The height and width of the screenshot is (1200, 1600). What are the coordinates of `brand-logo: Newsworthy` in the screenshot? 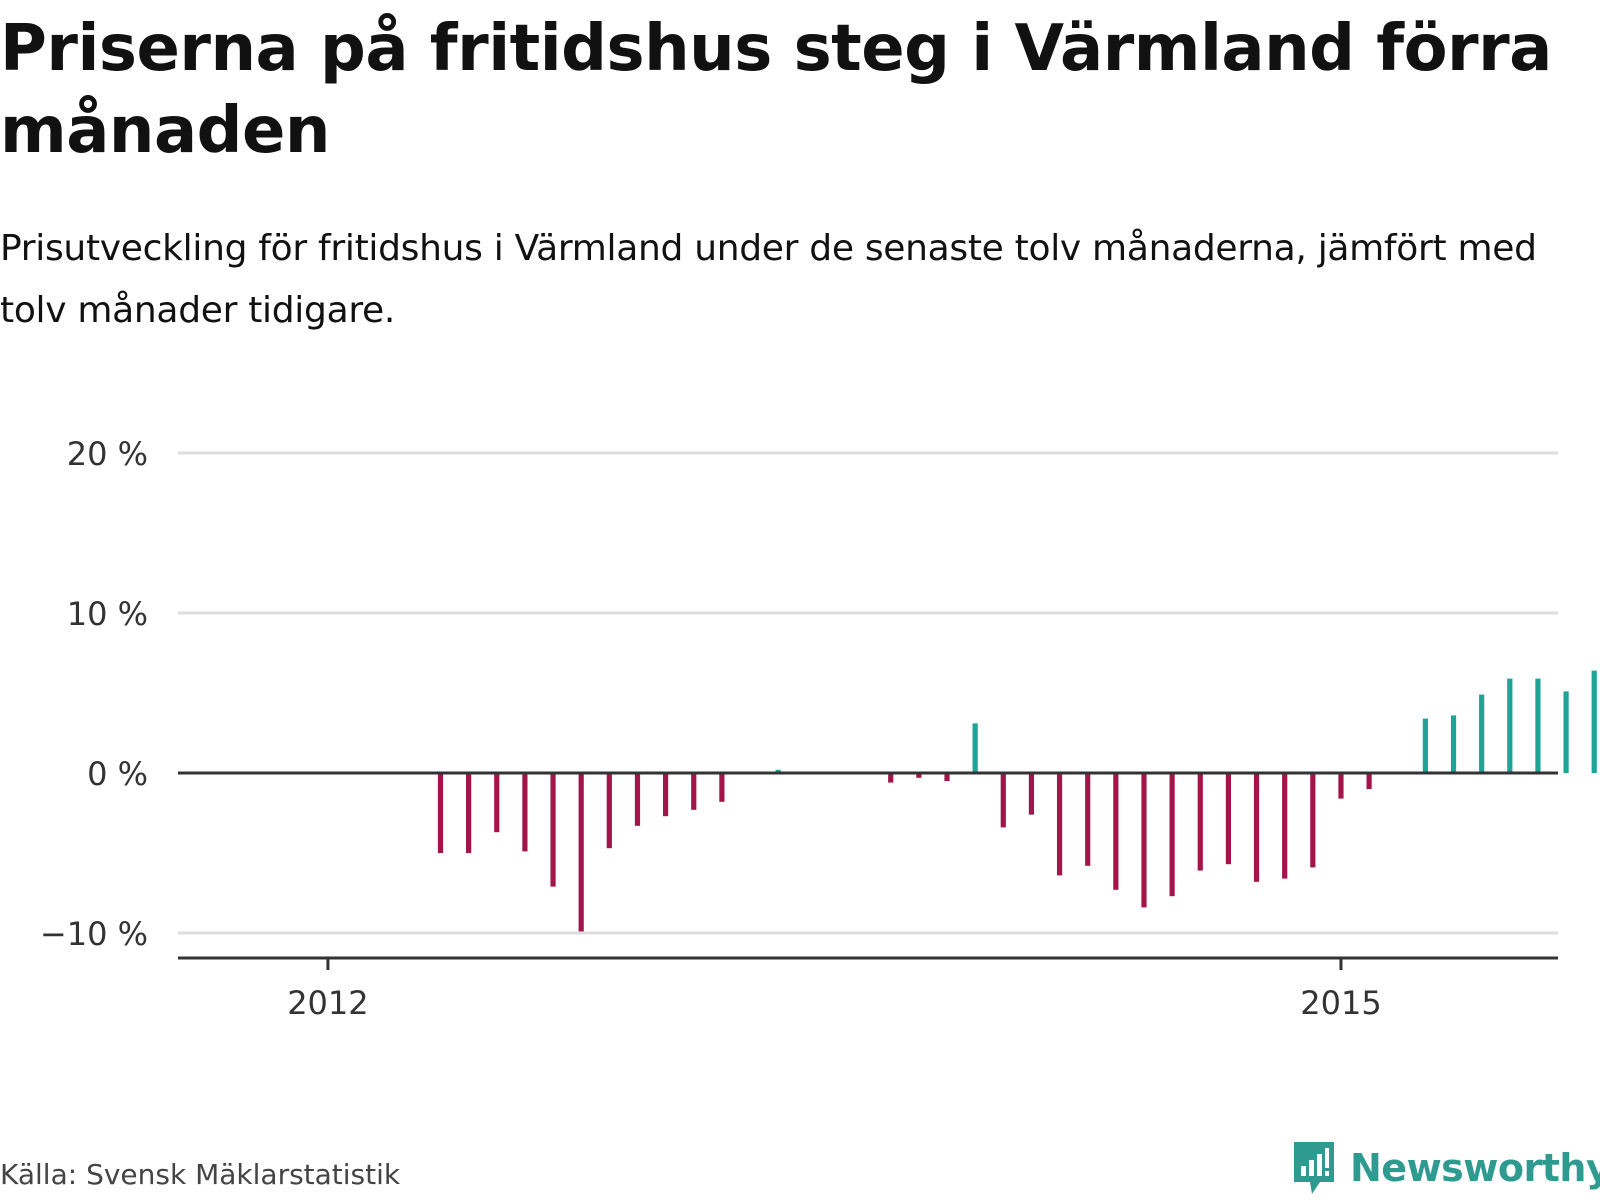 It's located at (1445, 1168).